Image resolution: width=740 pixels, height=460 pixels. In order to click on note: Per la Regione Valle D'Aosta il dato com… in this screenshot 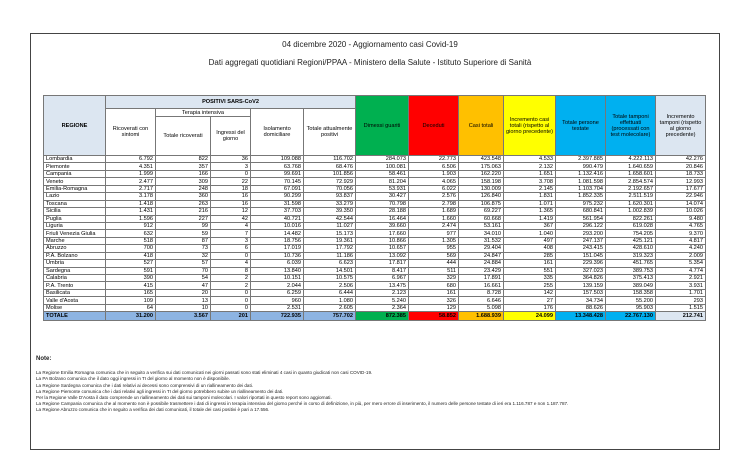, I will do `click(184, 398)`.